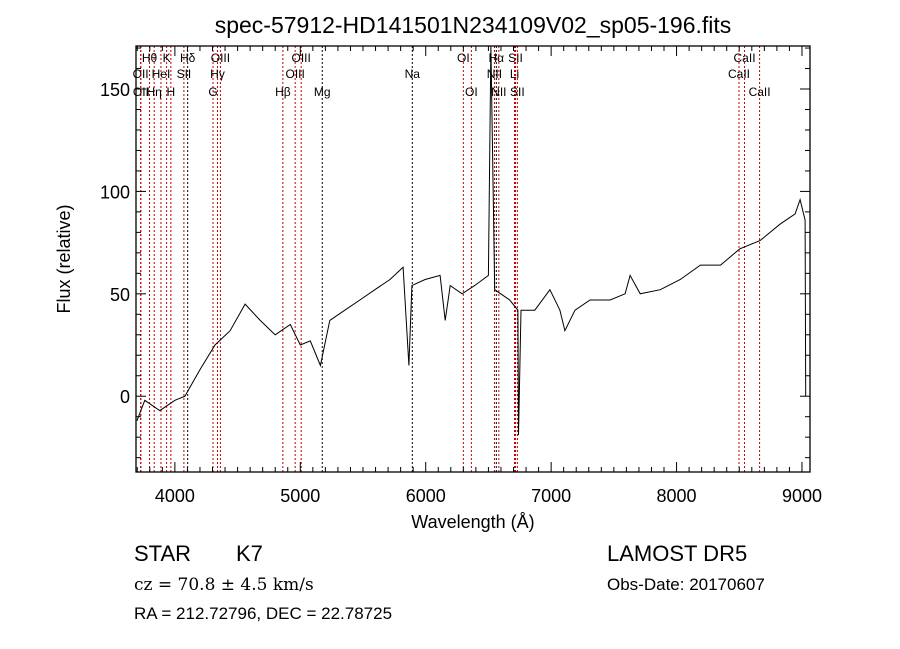  What do you see at coordinates (175, 496) in the screenshot?
I see `x-tick-label: 4000` at bounding box center [175, 496].